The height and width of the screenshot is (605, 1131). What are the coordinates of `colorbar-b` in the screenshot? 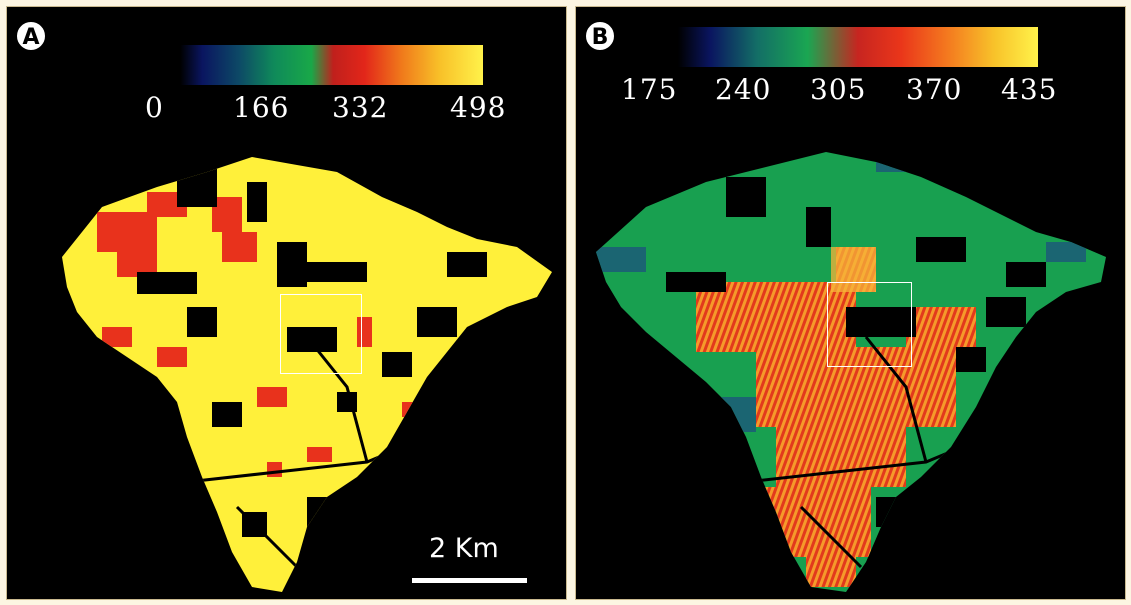 It's located at (858, 47).